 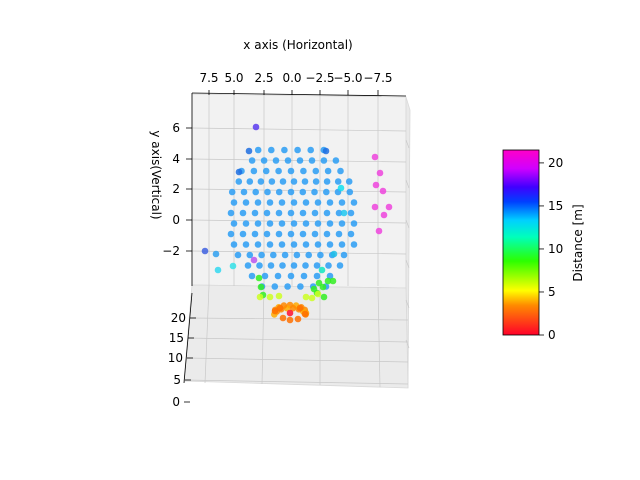 What do you see at coordinates (176, 128) in the screenshot?
I see `y-tick-label: 6` at bounding box center [176, 128].